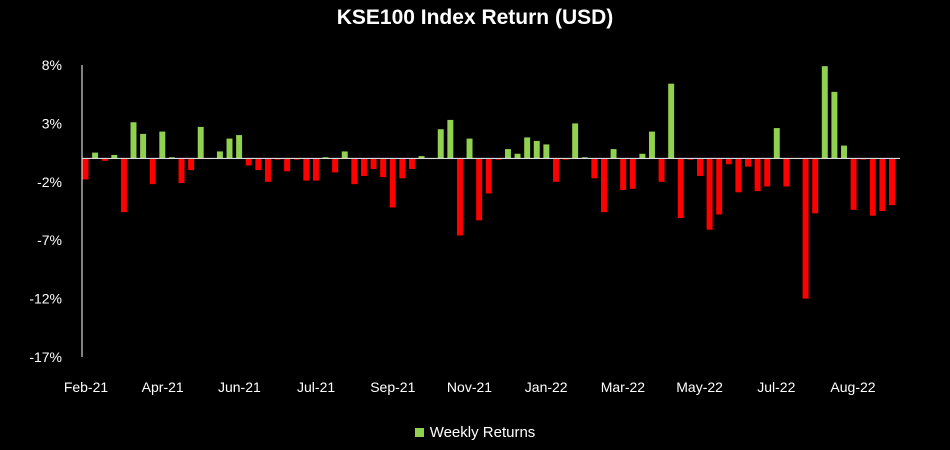 The image size is (950, 450). Describe the element at coordinates (52, 123) in the screenshot. I see `y-tick-label: 3%` at that location.